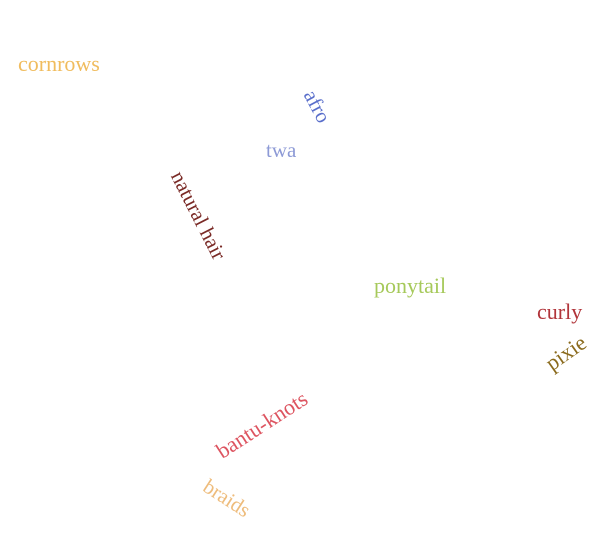  Describe the element at coordinates (226, 498) in the screenshot. I see `word-braids: braids` at that location.